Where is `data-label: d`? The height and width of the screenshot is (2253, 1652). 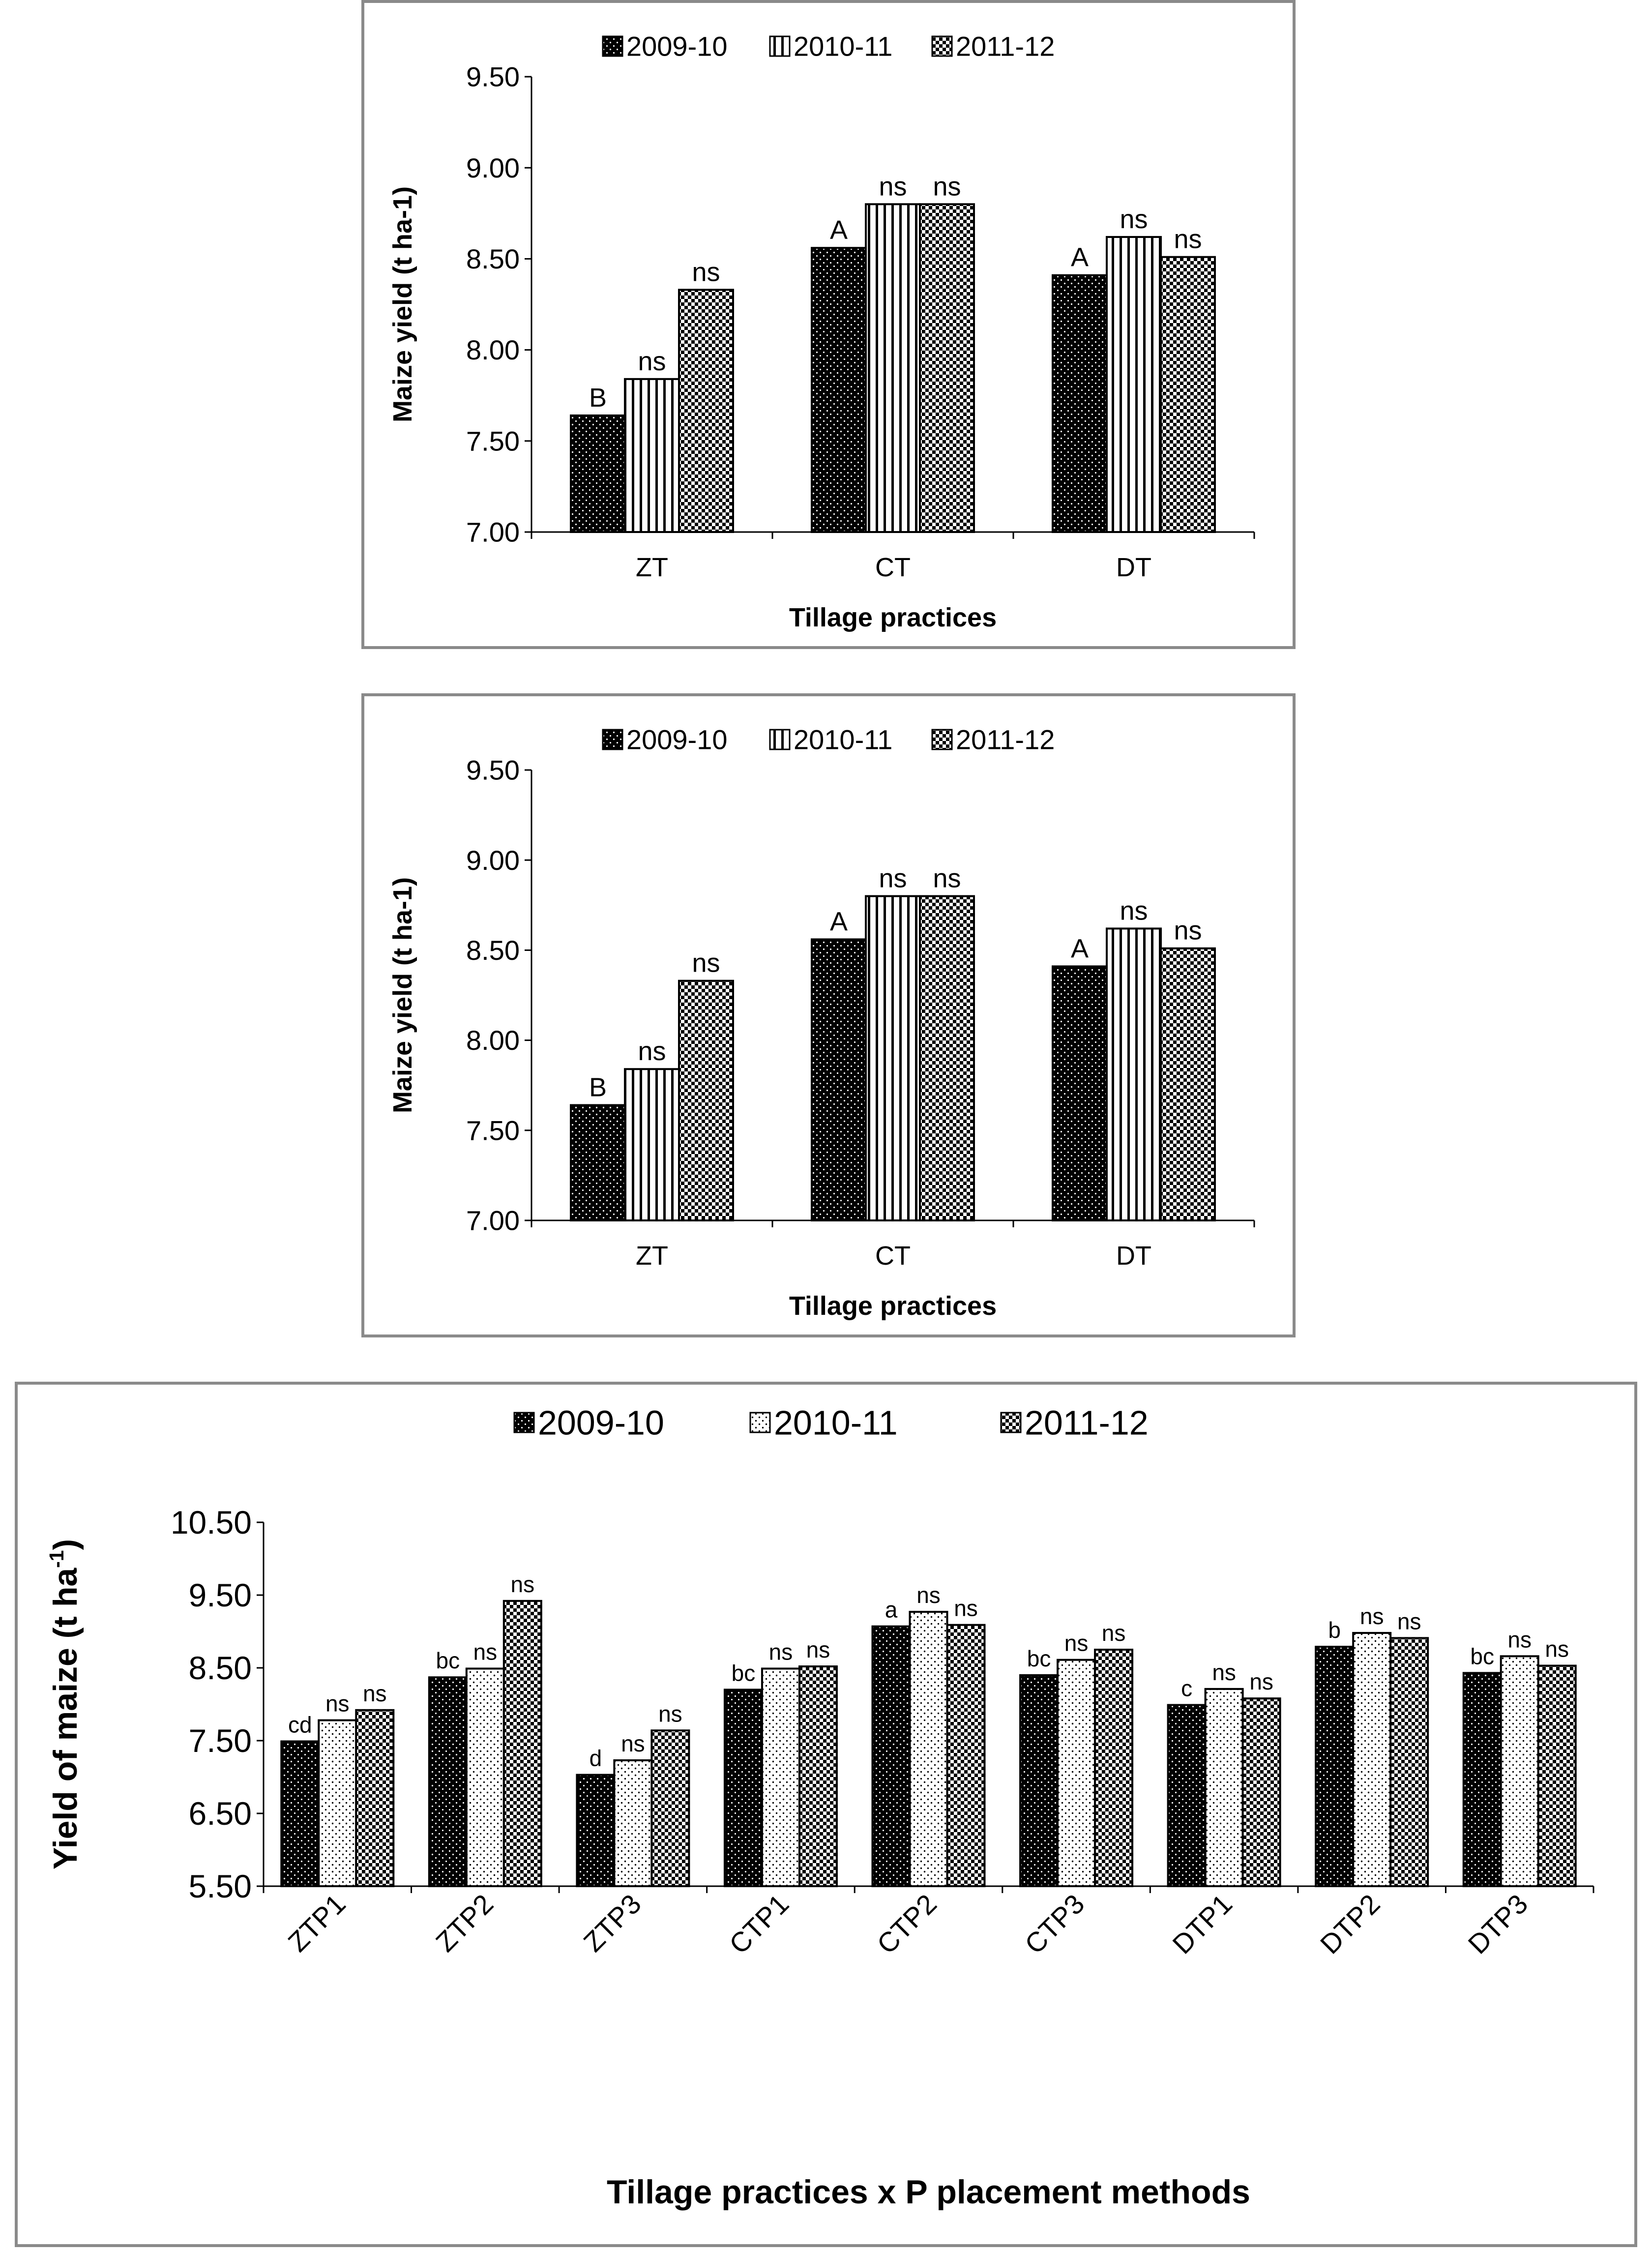 data-label: d is located at coordinates (596, 1758).